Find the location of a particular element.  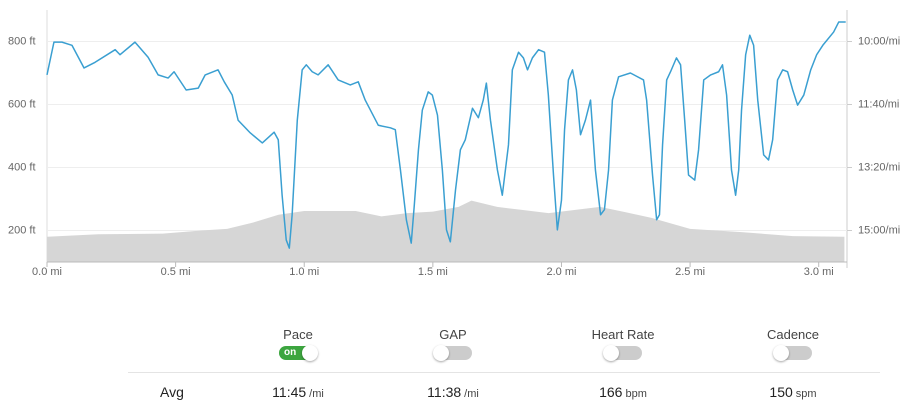

toggle-text: on is located at coordinates (290, 352).